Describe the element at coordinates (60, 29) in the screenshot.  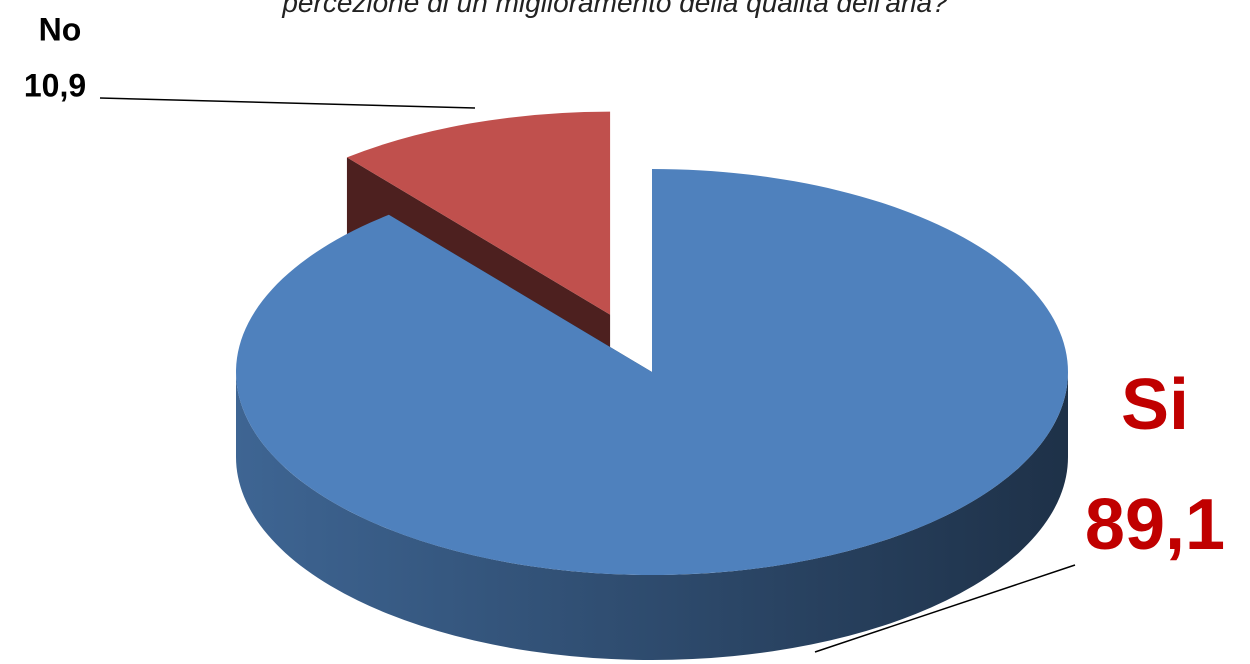
I see `category-label: No` at that location.